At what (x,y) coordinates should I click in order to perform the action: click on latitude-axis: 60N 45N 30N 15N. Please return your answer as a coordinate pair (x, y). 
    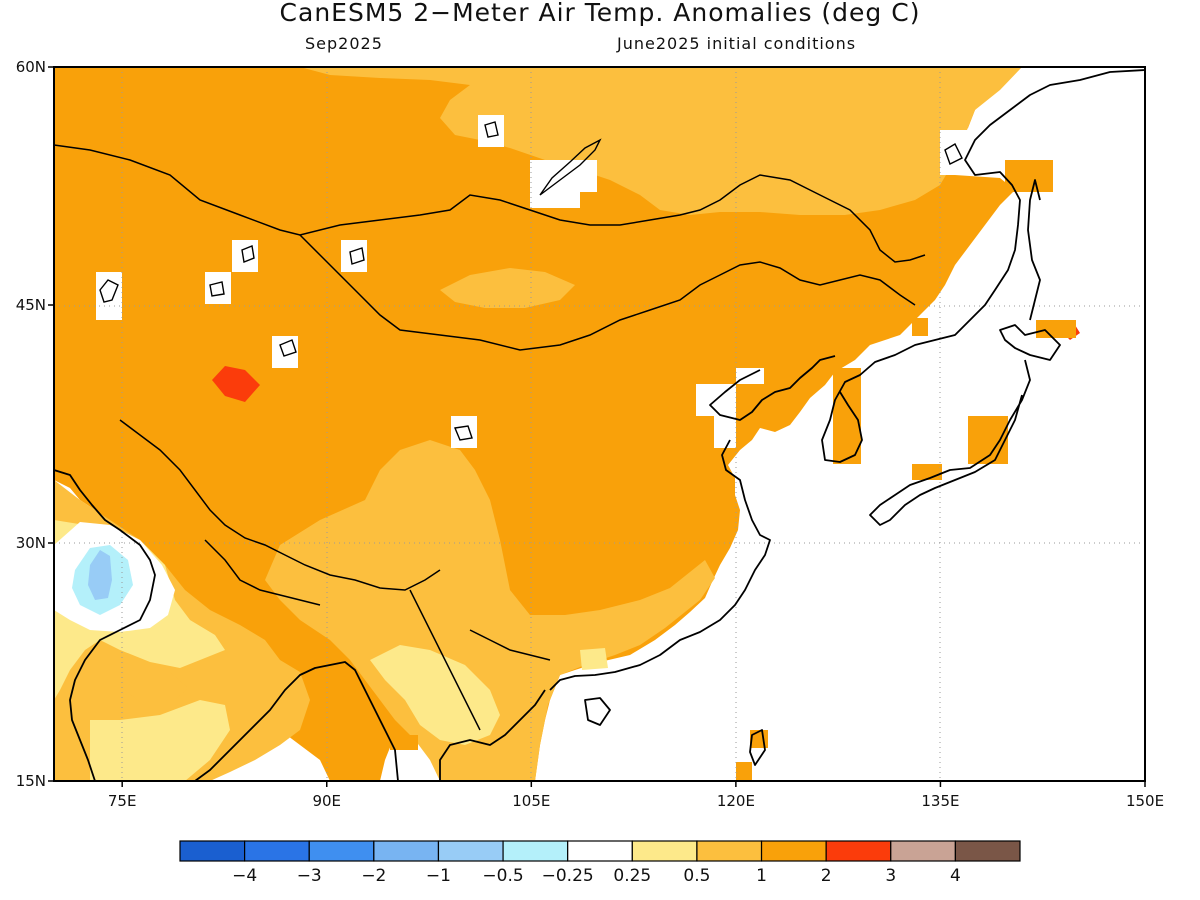
    Looking at the image, I should click on (35, 424).